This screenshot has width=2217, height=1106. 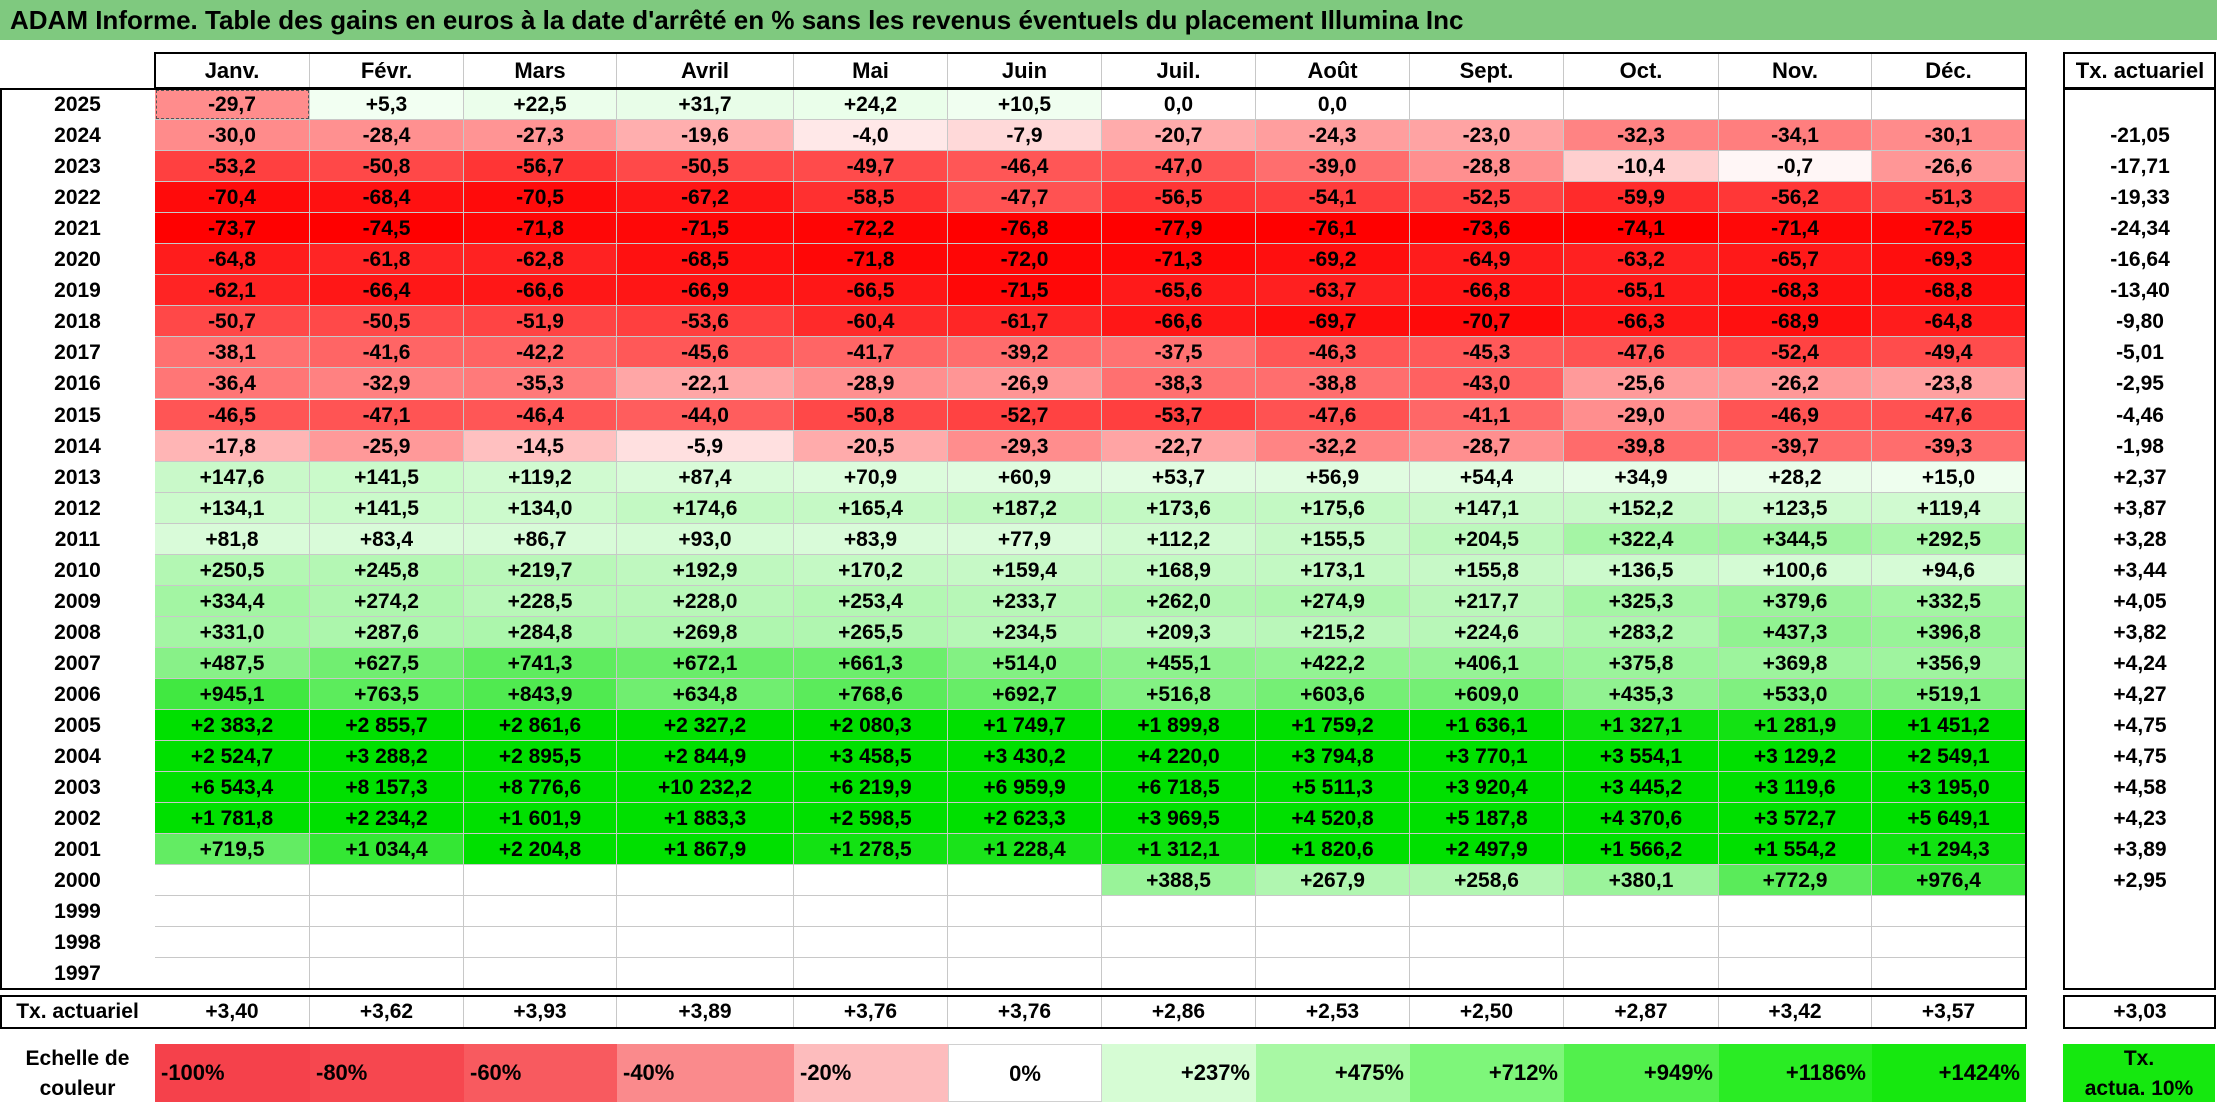 I want to click on table-cell: +219,7, so click(x=540, y=570).